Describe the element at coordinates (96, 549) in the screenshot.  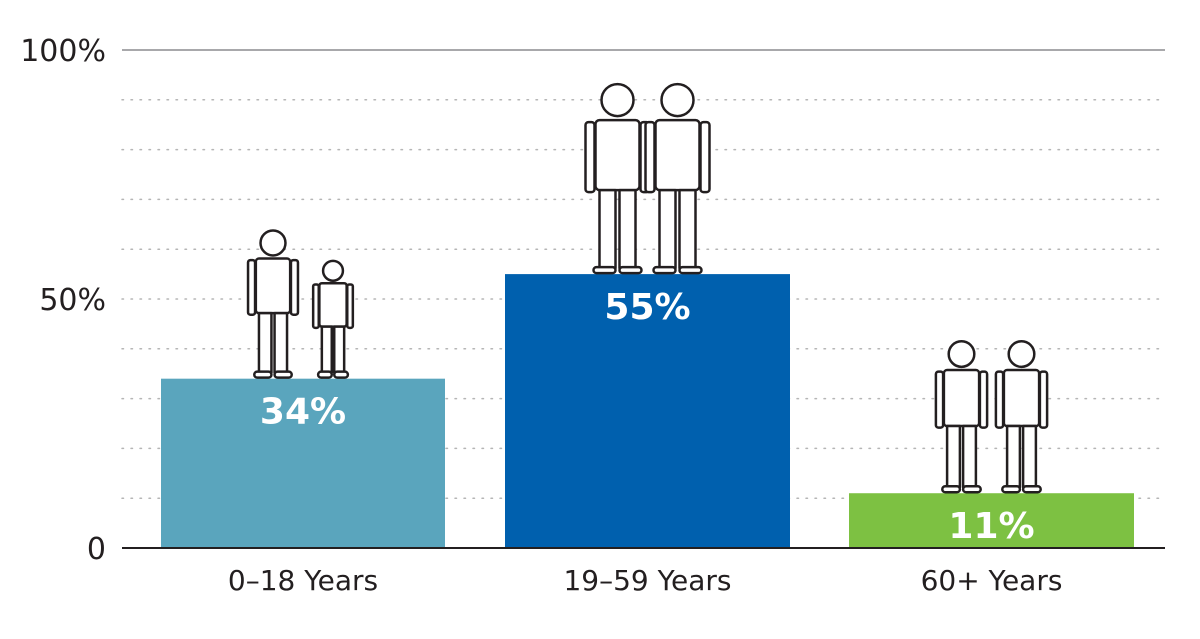
I see `y-tick-label: 0` at that location.